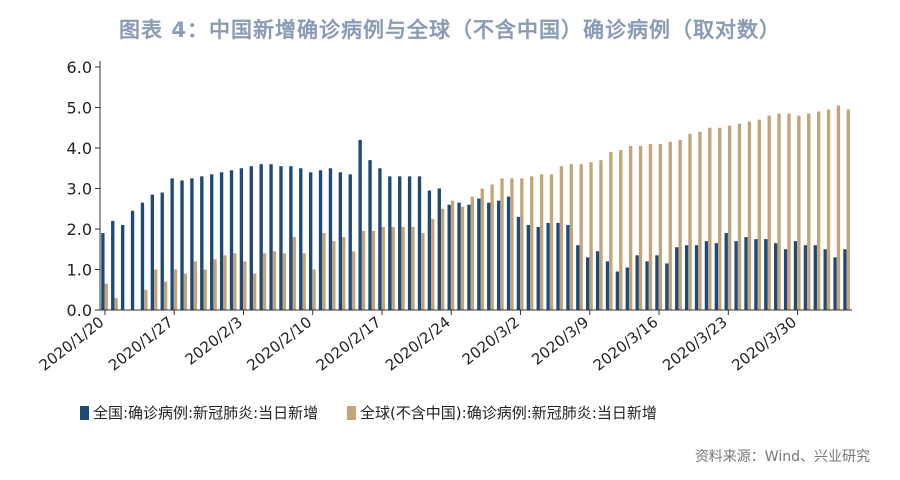 This screenshot has width=900, height=480. What do you see at coordinates (782, 457) in the screenshot?
I see `source-note: 资料来源：Wind、兴业研究` at bounding box center [782, 457].